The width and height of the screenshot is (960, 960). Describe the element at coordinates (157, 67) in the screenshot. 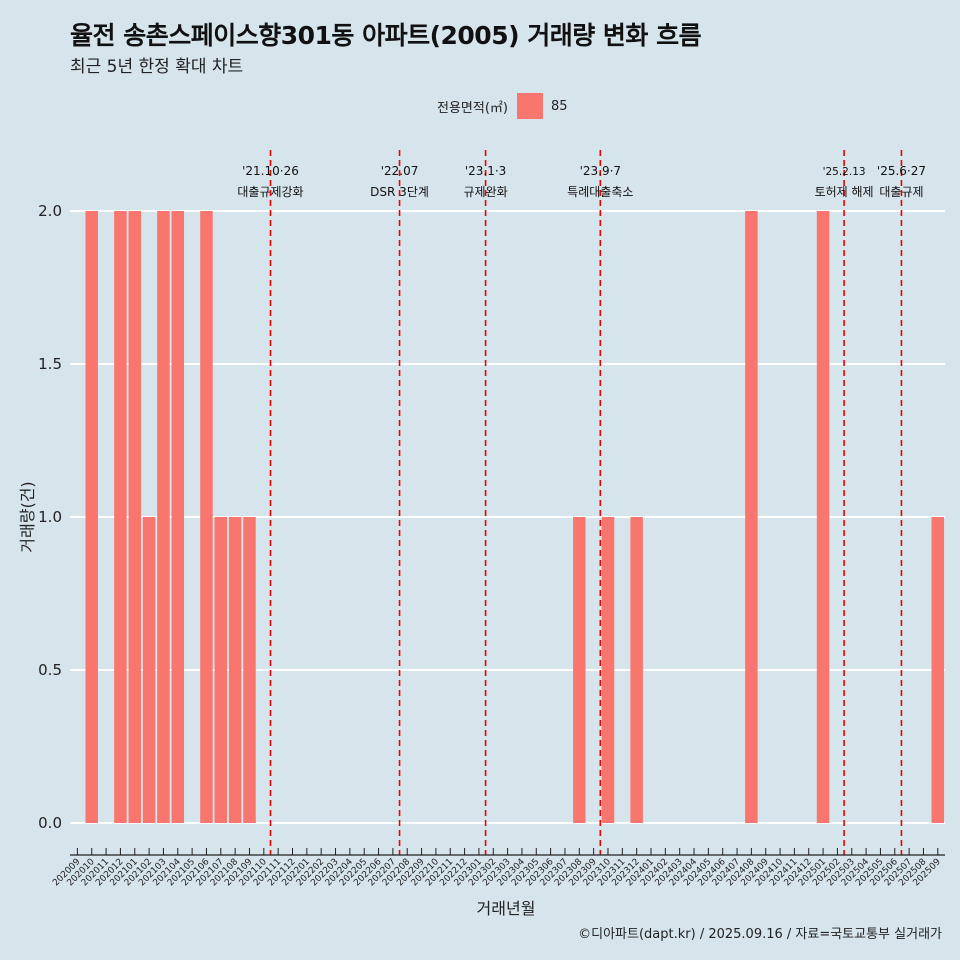

I see `chart-subtitle: 최근 5년 한정 확대 차트` at that location.